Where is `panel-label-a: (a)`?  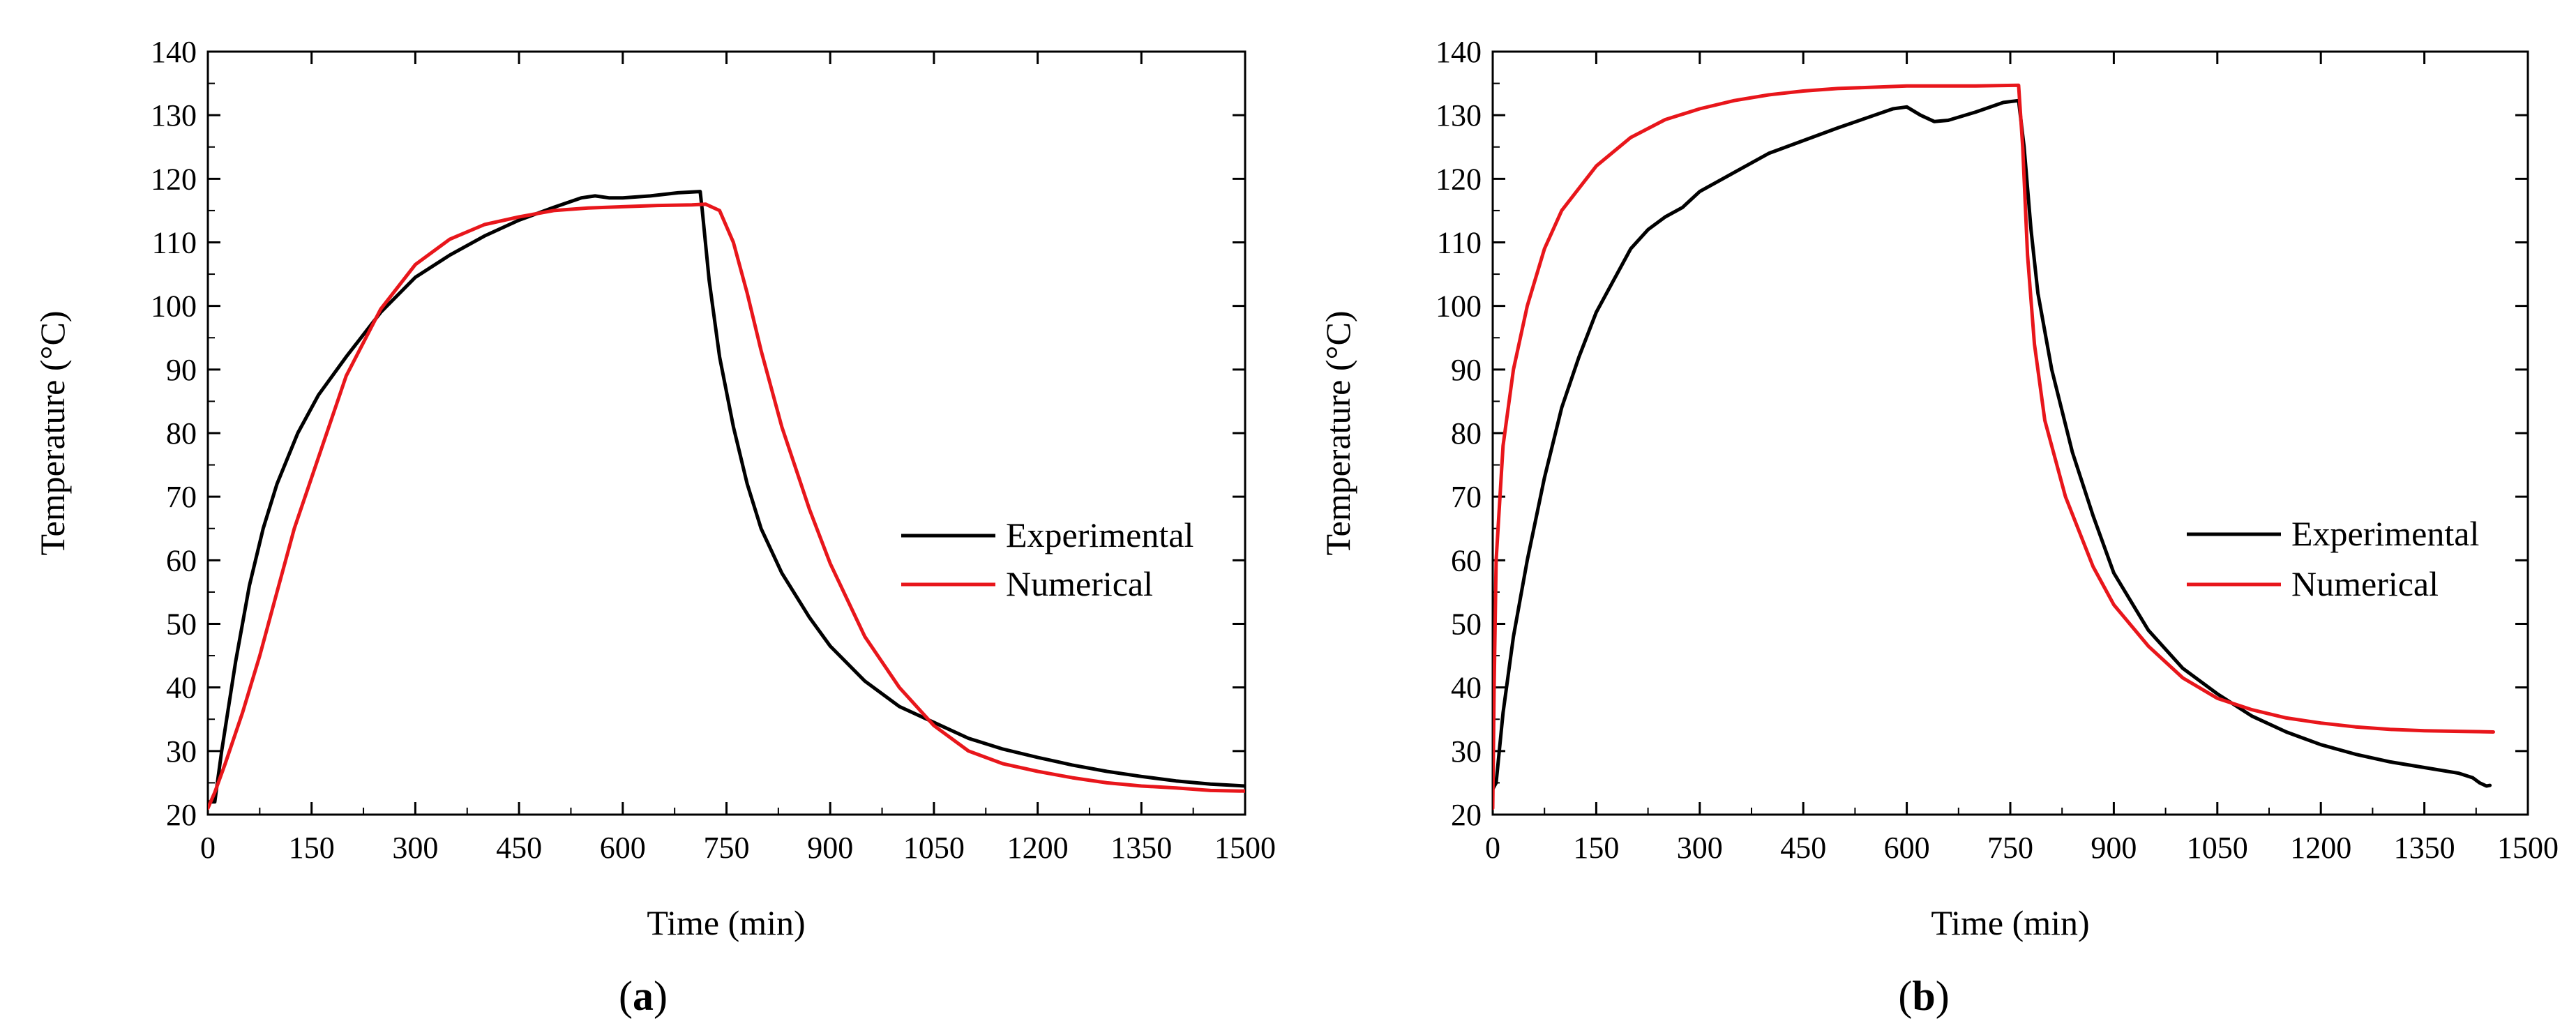 panel-label-a: (a) is located at coordinates (643, 996).